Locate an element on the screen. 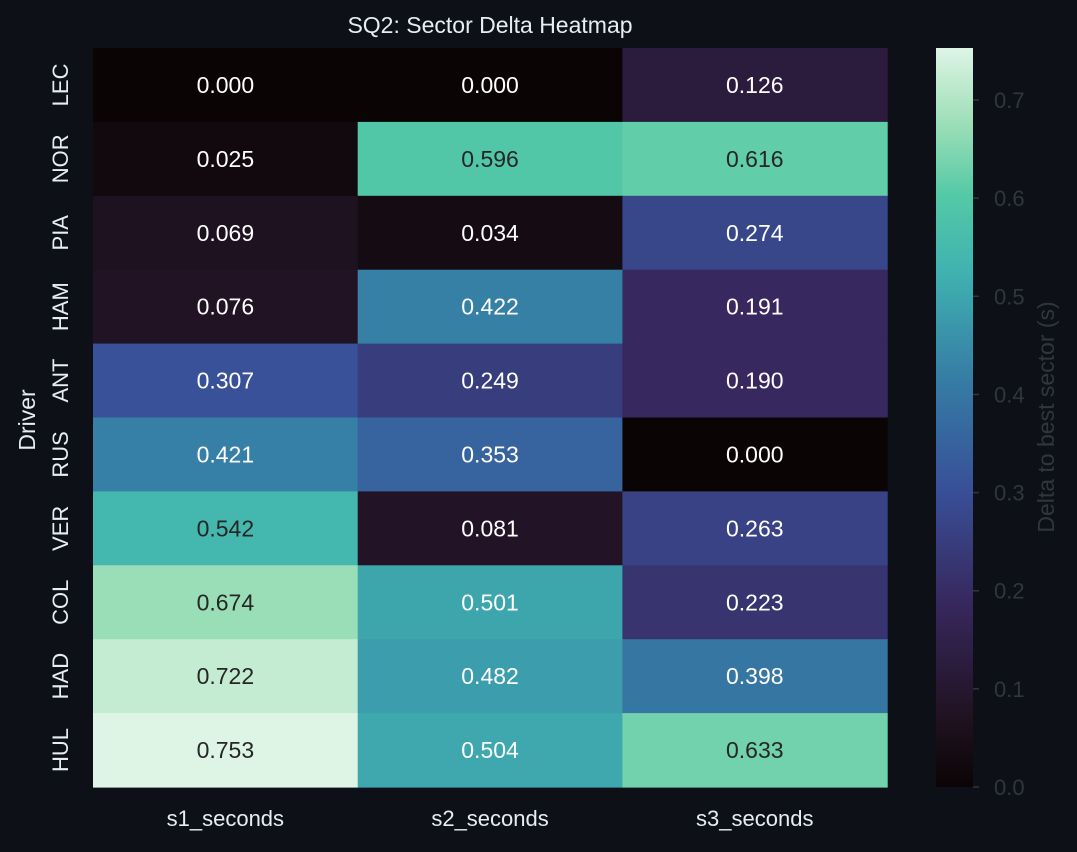 The image size is (1077, 852). colorbar-ticks: 0.0 0.1 0.2 0.3 0.4 0.5 0.6 0.7 is located at coordinates (999, 444).